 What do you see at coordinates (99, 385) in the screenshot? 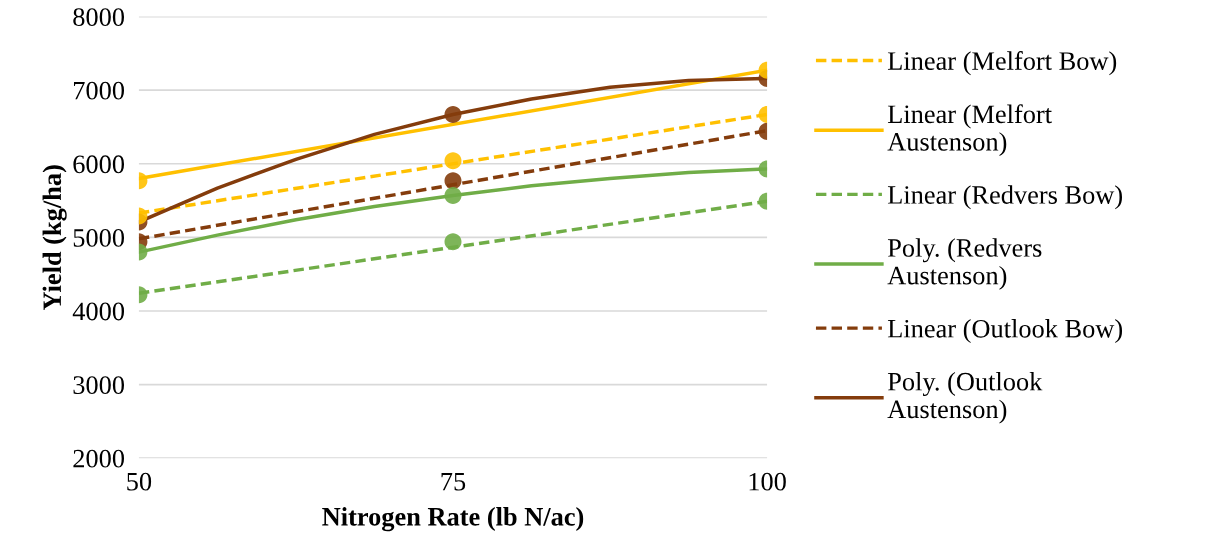
I see `y-tick-label: 3000` at bounding box center [99, 385].